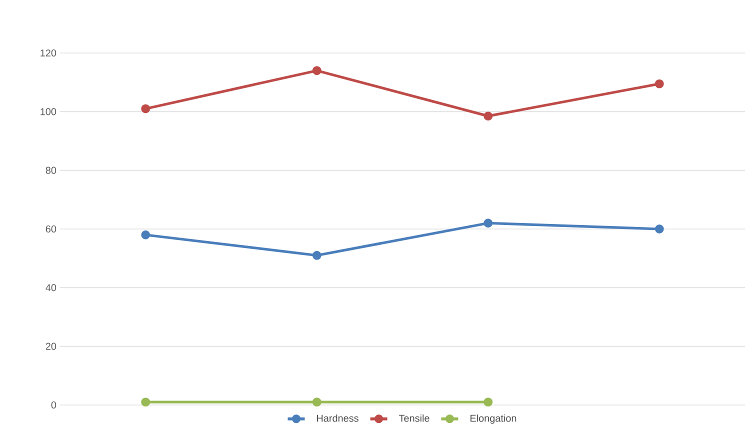  What do you see at coordinates (51, 229) in the screenshot?
I see `y-tick-label: 60` at bounding box center [51, 229].